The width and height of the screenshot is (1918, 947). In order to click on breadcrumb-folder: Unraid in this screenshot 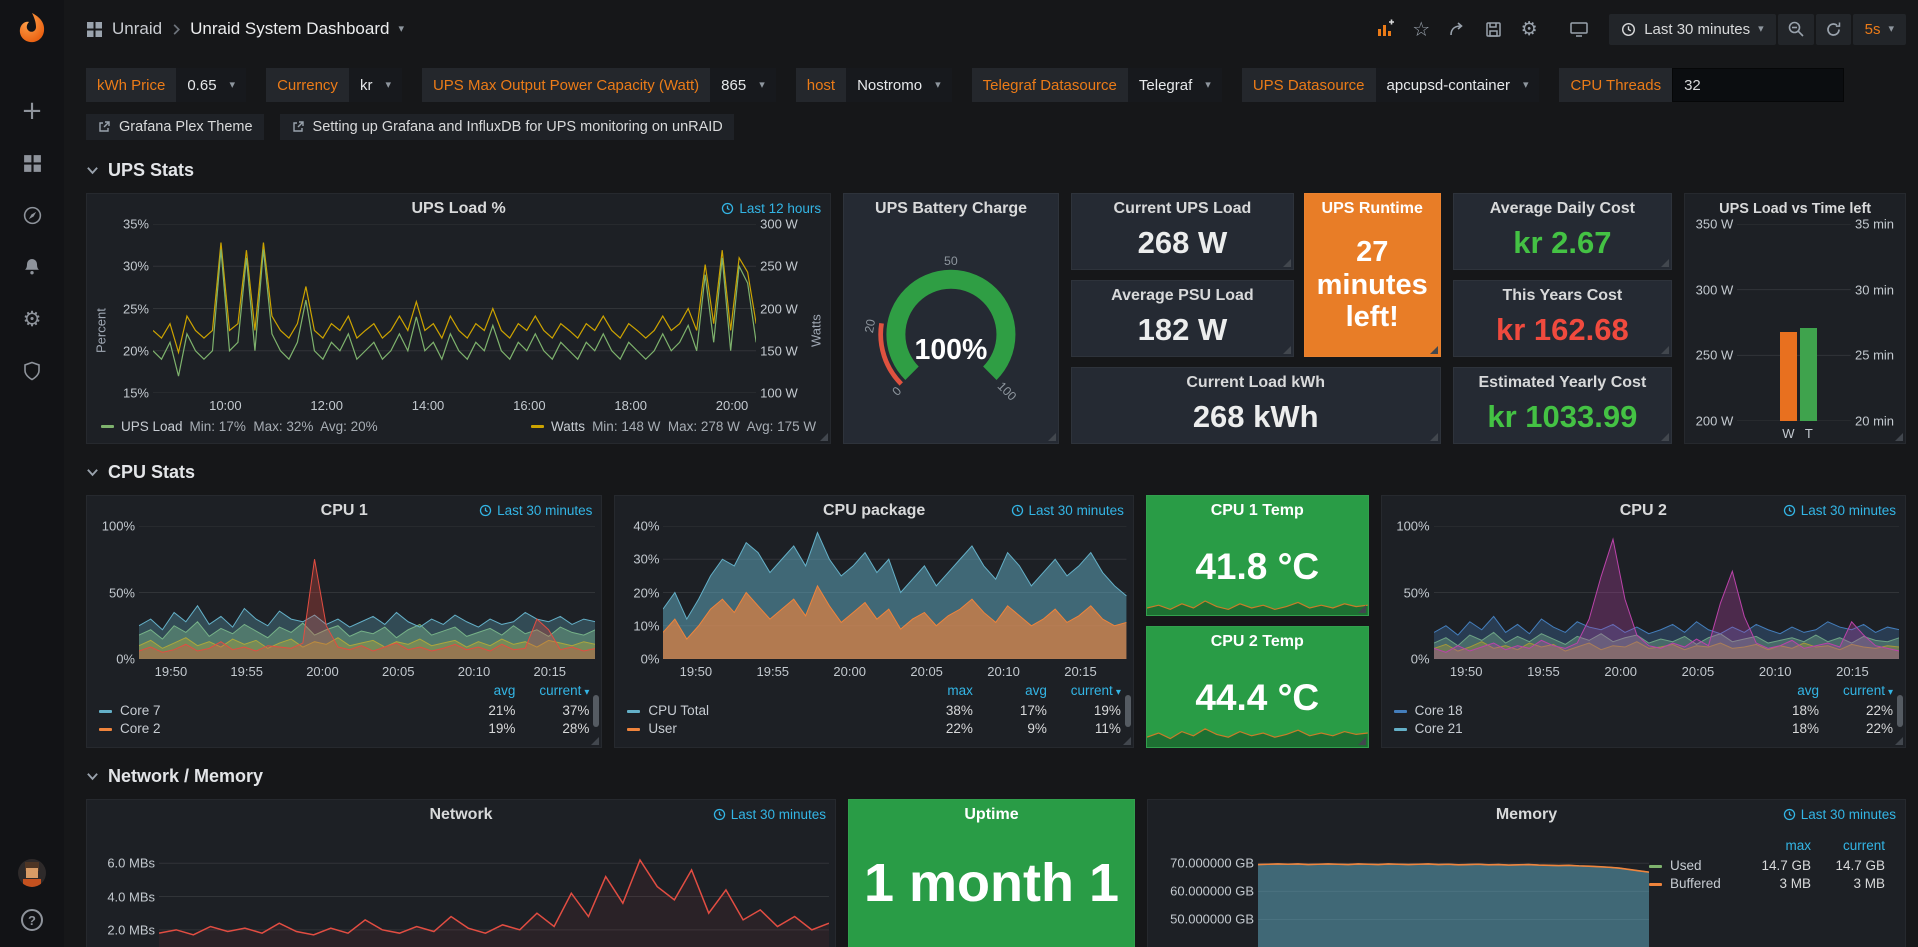, I will do `click(137, 28)`.